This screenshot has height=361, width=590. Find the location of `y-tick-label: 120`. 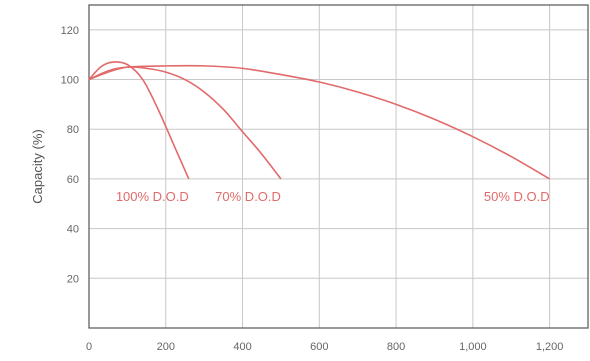

y-tick-label: 120 is located at coordinates (70, 31).